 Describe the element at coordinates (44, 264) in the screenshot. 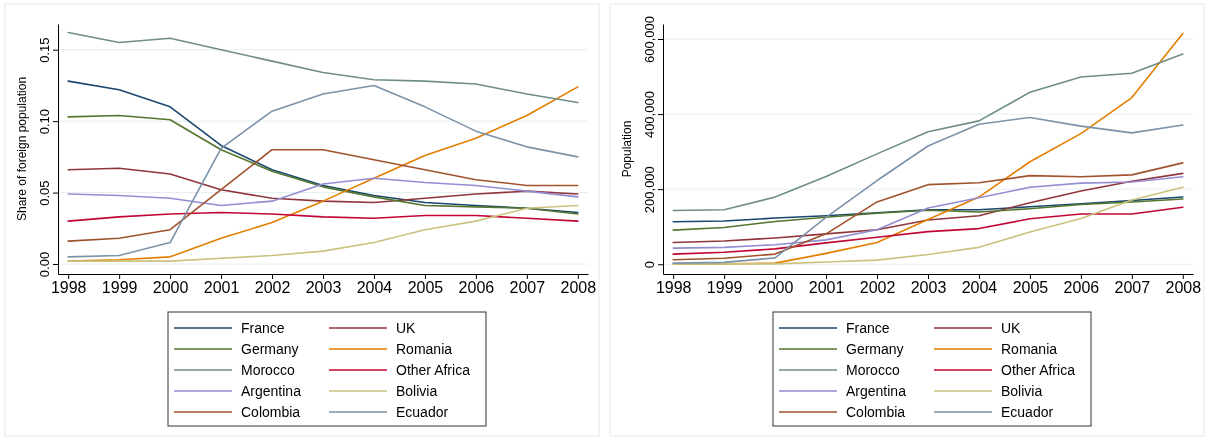

I see `y-tick-label: 0.00` at that location.